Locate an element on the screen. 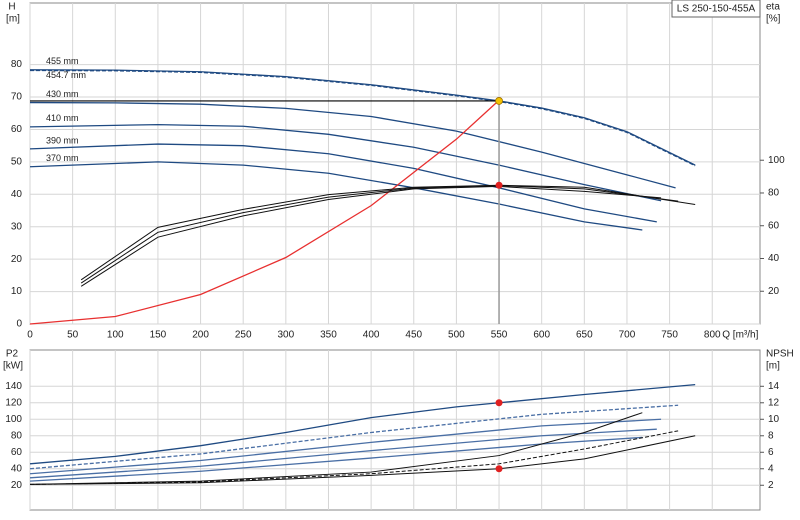  y2-tick-label: 10 is located at coordinates (774, 419).